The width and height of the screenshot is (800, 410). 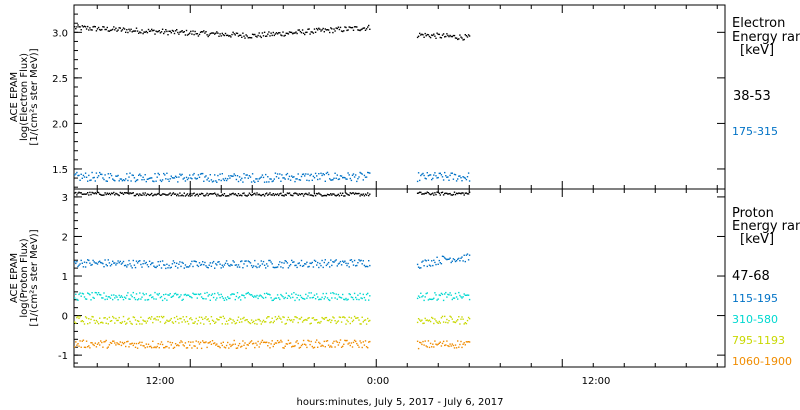 I want to click on x-tick-label-1: 12:00, so click(x=160, y=381).